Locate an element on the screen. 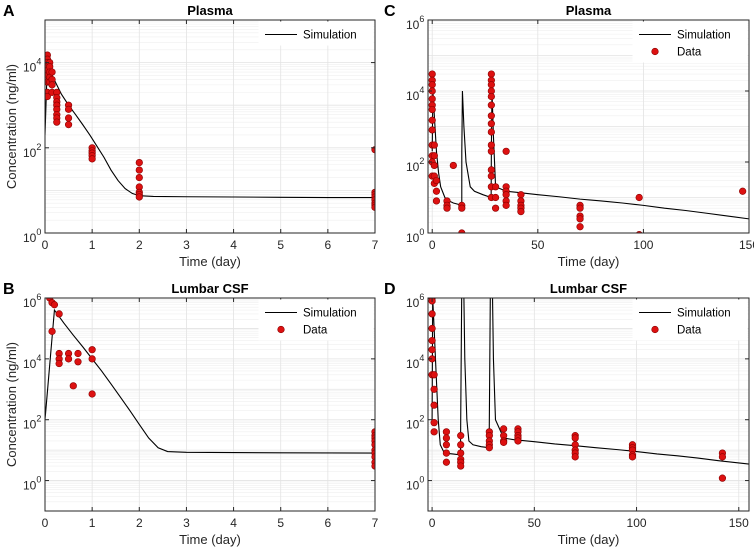 This screenshot has width=754, height=556. legend-marker-swatch is located at coordinates (655, 329).